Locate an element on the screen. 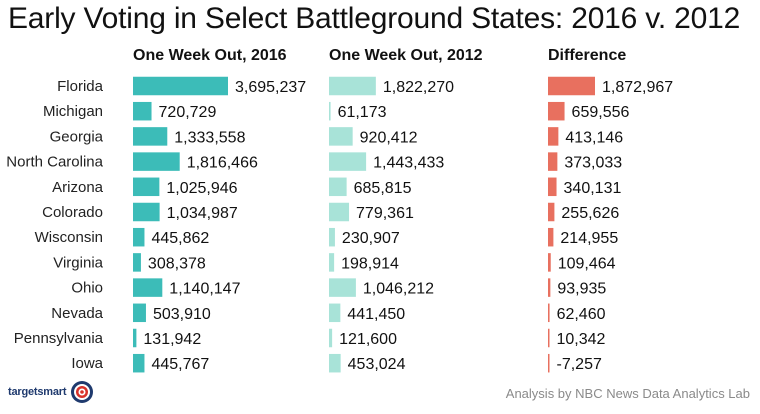 The height and width of the screenshot is (414, 760). value-label: 255,626 is located at coordinates (590, 213).